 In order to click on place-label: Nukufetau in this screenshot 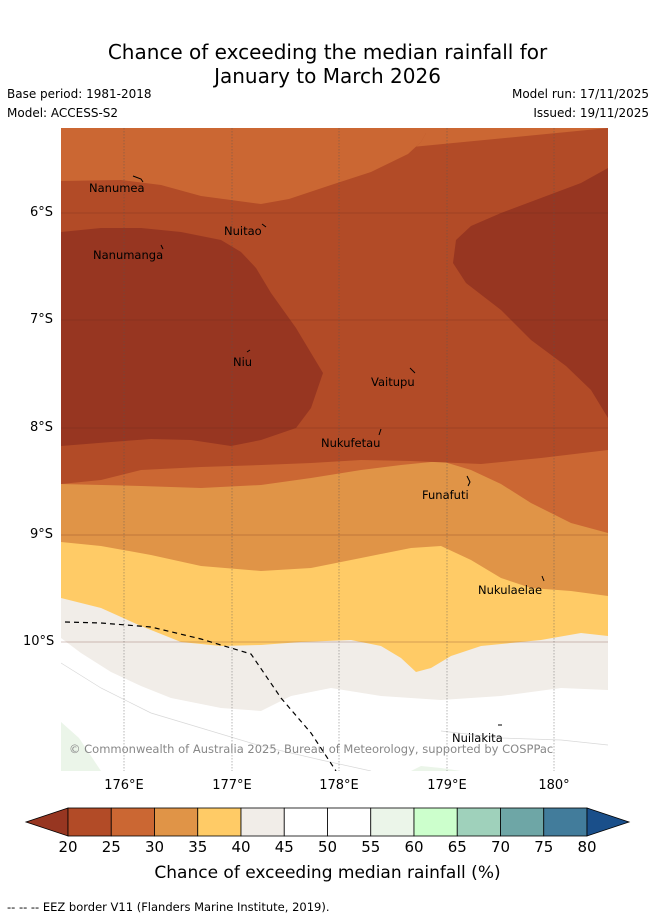, I will do `click(351, 443)`.